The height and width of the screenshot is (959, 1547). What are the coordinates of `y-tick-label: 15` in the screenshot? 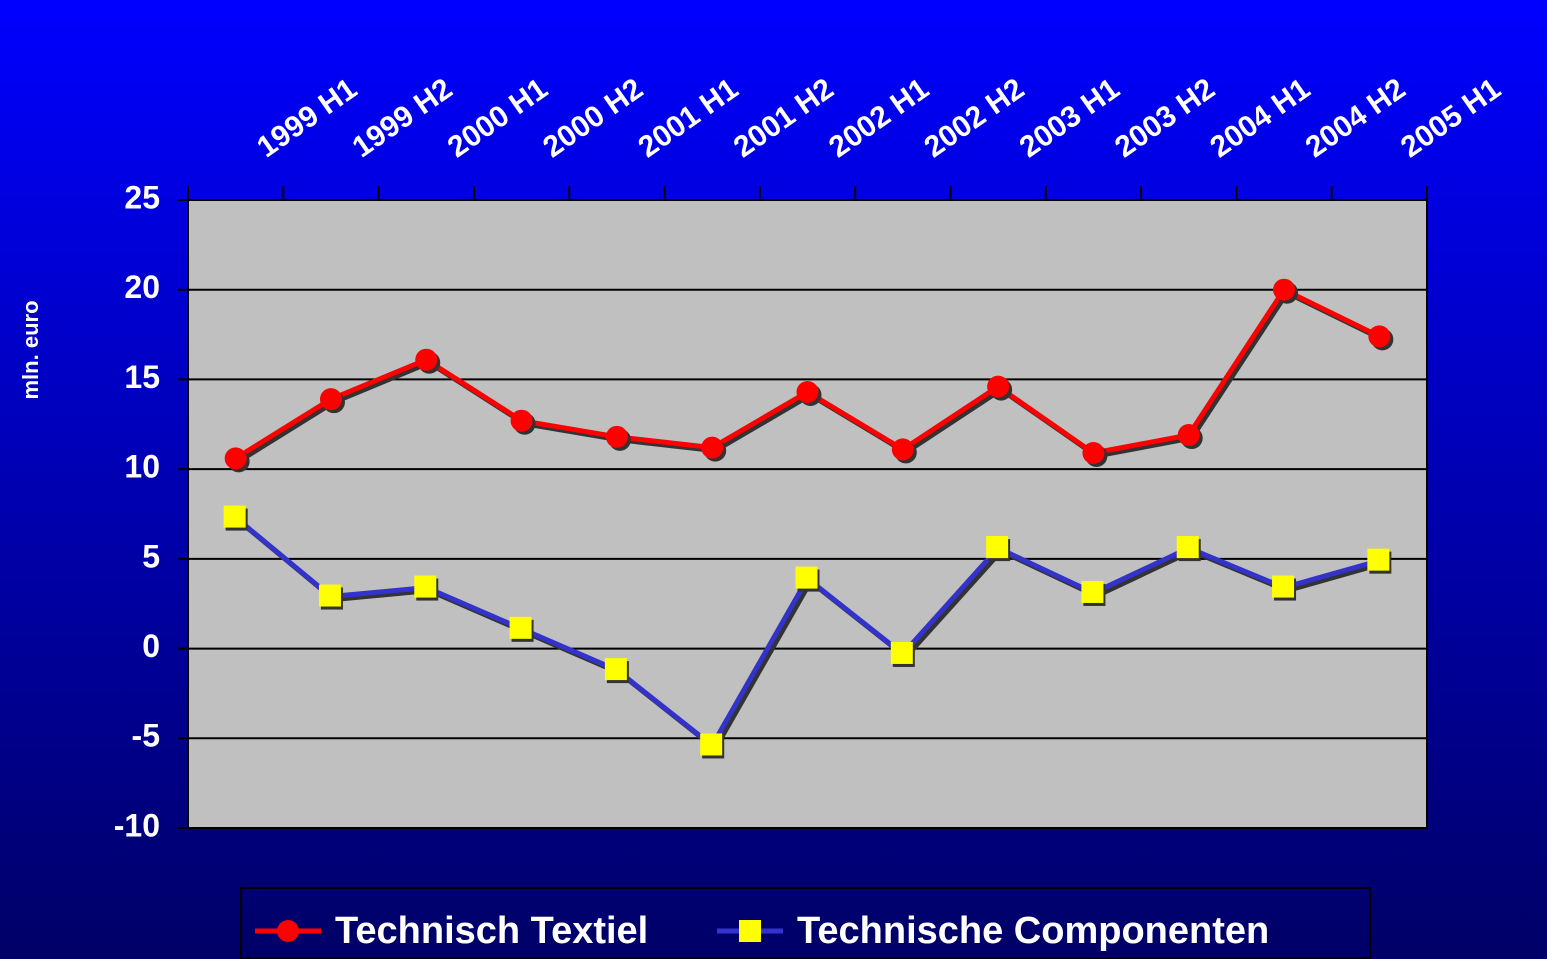 It's located at (142, 377).